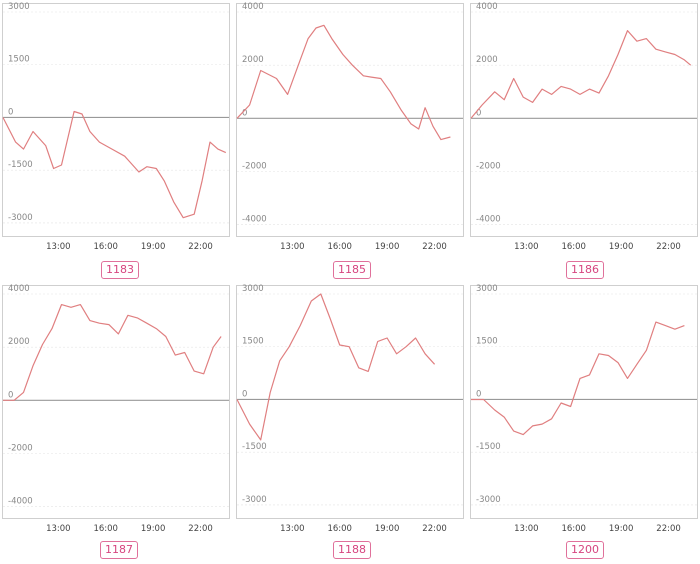  I want to click on line-chart-1185: 4000 2000 0 -2000 -4000 13:00 16:00 19:00 22:00, so click(349, 127).